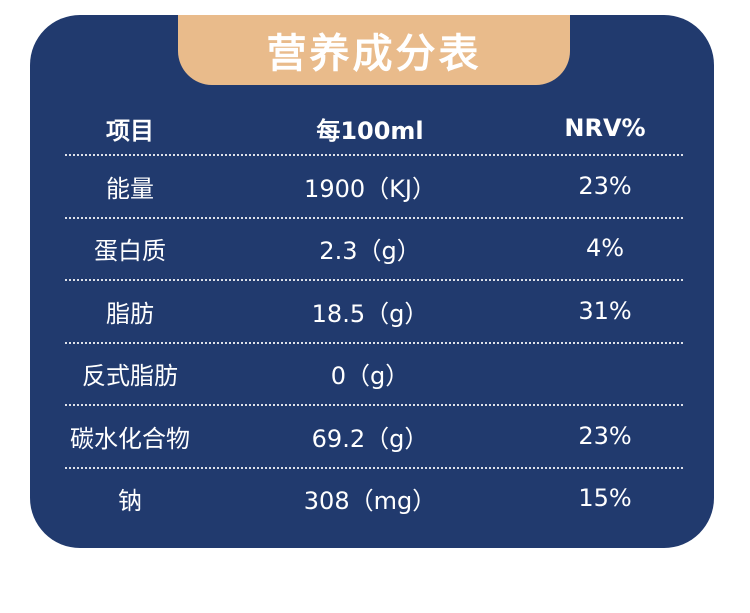 This screenshot has height=613, width=750. I want to click on row-value: 18.5（g）, so click(370, 313).